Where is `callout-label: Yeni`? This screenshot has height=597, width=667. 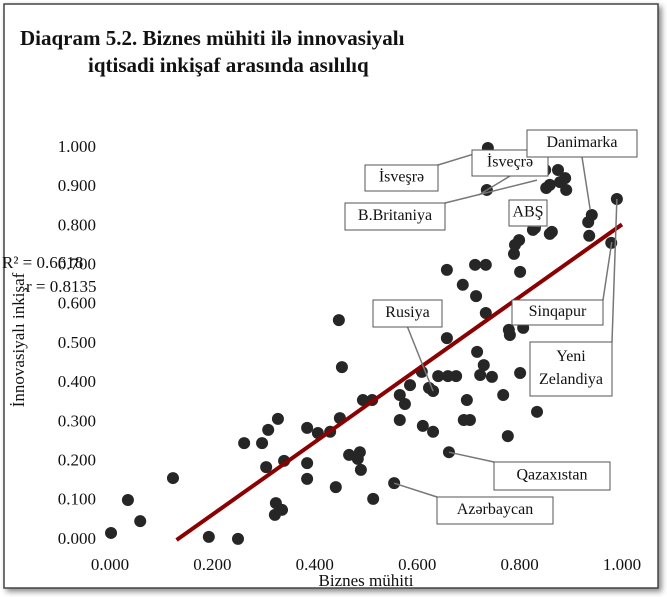 callout-label: Yeni is located at coordinates (571, 356).